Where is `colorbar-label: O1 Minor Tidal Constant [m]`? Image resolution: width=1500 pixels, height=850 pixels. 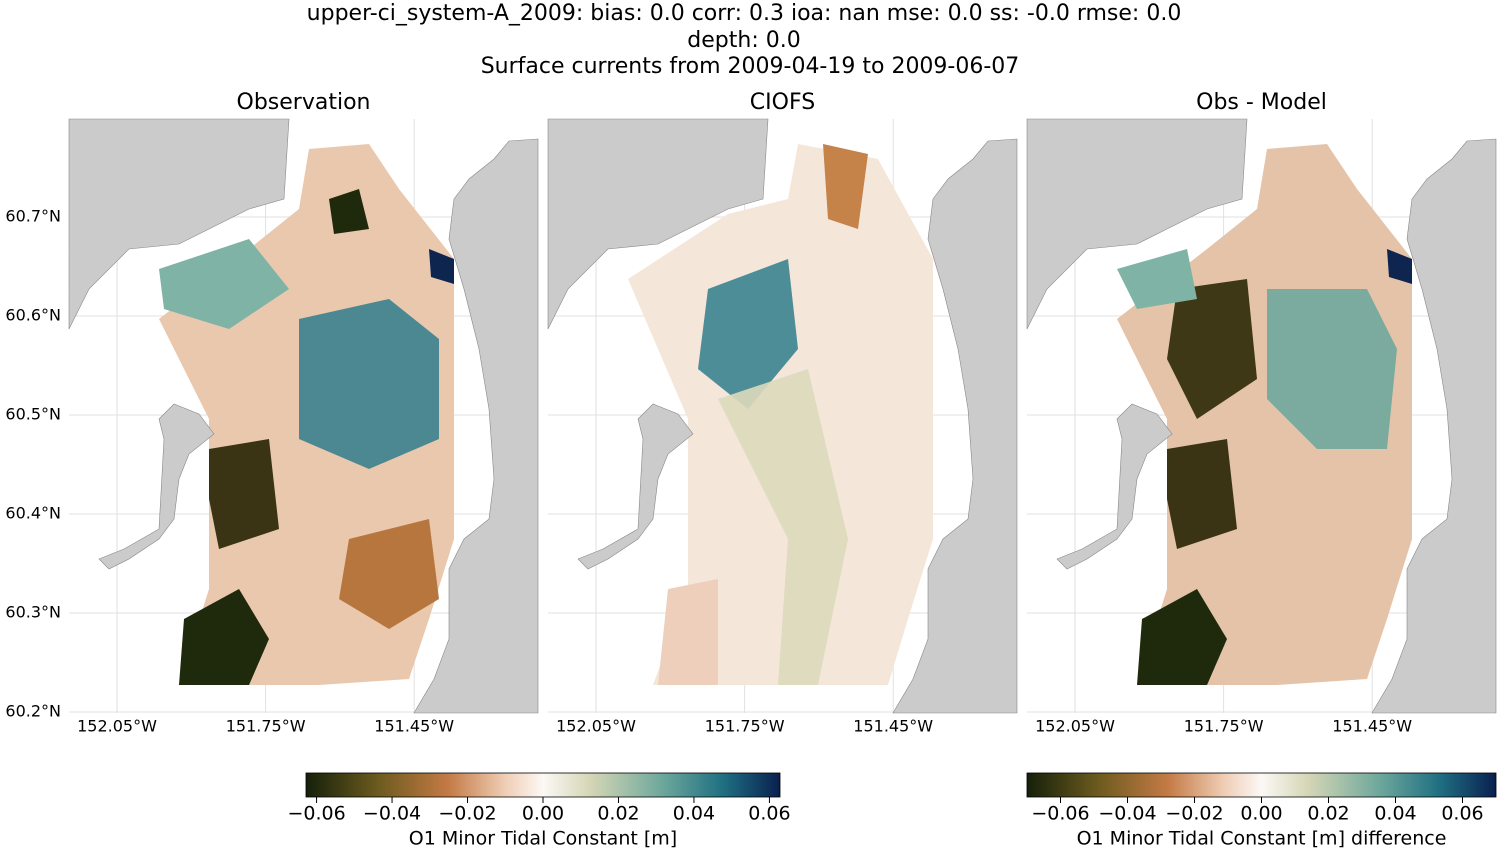
colorbar-label: O1 Minor Tidal Constant [m] is located at coordinates (543, 839).